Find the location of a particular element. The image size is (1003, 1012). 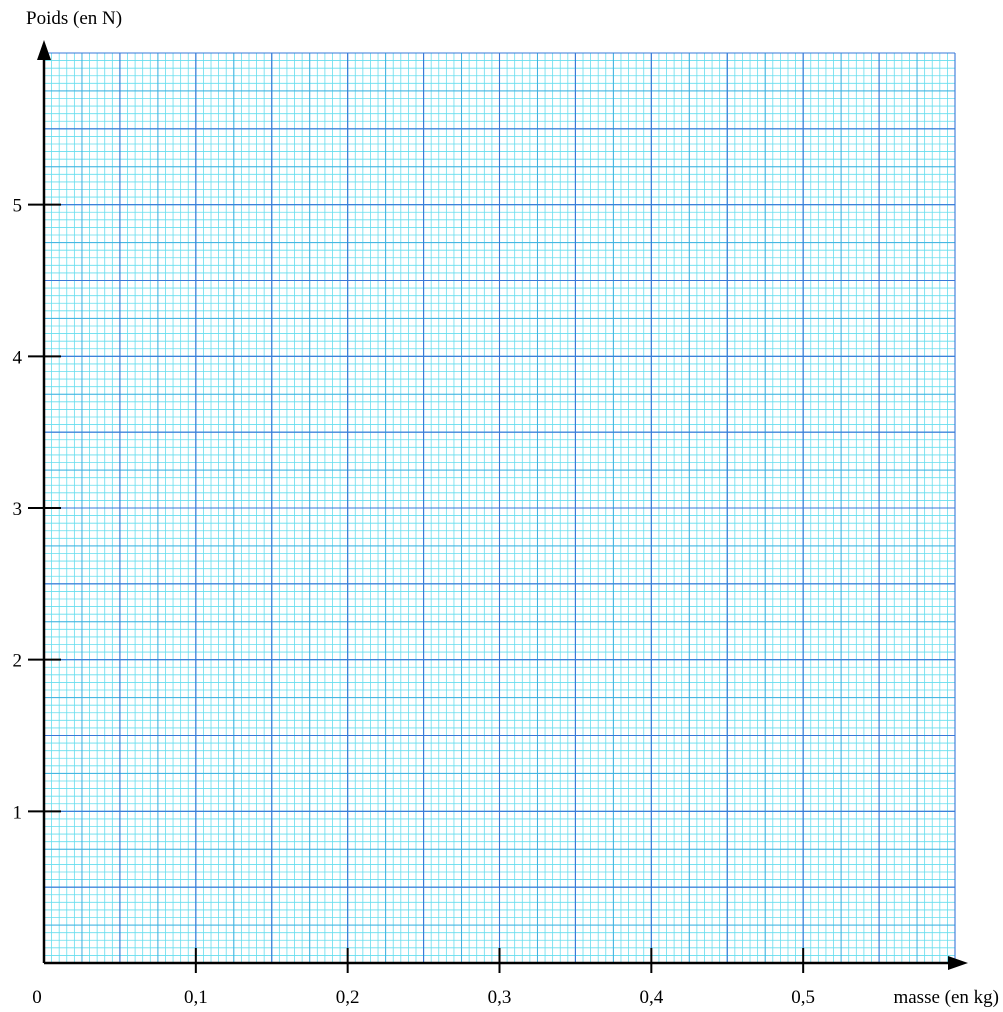

y-tick-label: 1 is located at coordinates (18, 812).